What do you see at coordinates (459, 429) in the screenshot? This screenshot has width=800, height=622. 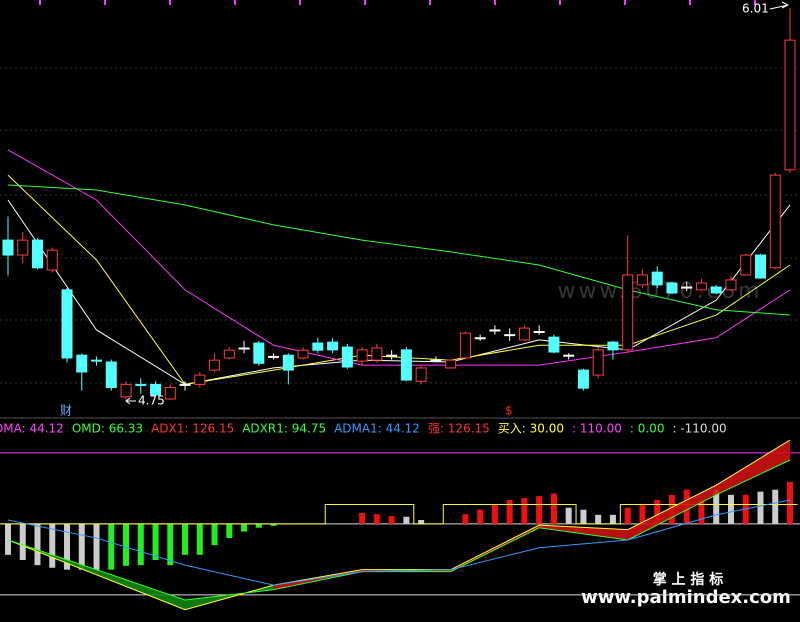 I see `legend-entry: 强: 126.15` at bounding box center [459, 429].